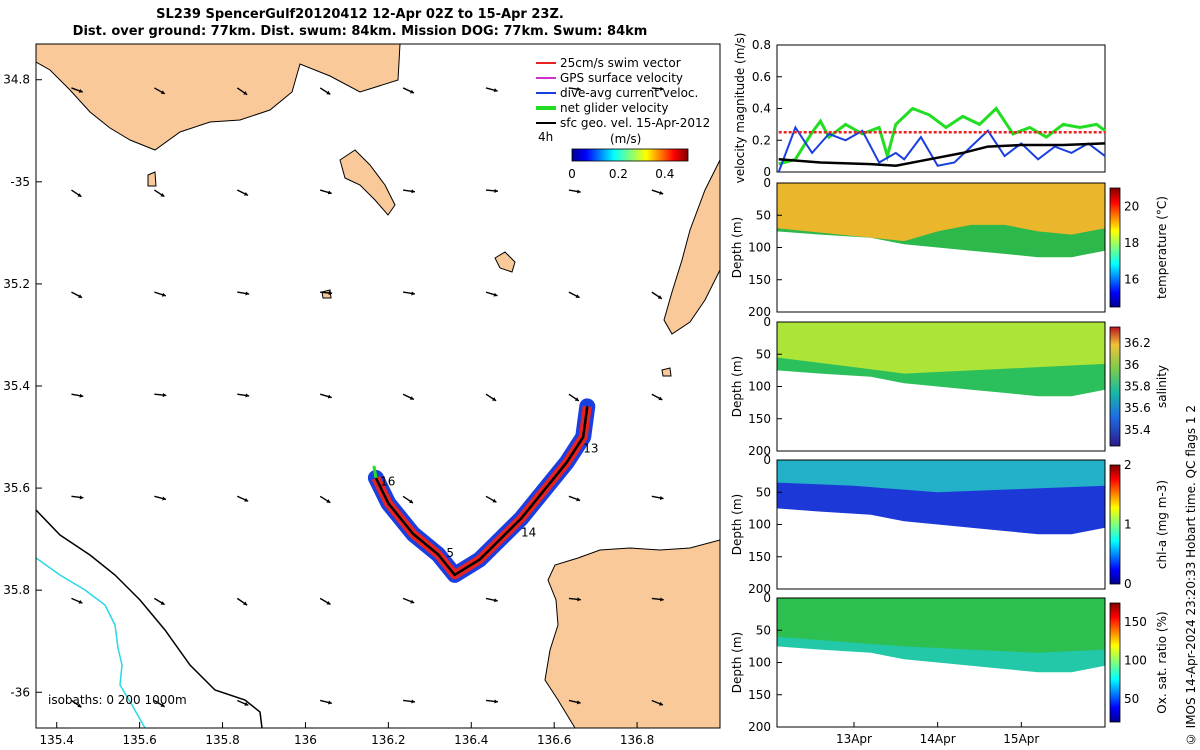  I want to click on colorbar-axis-label: Ox. sat. ratio (%), so click(1162, 662).